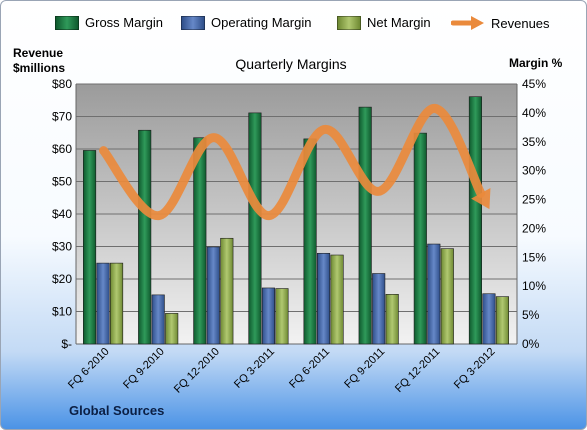  I want to click on x-tick-label: FQ 6-2010, so click(89, 369).